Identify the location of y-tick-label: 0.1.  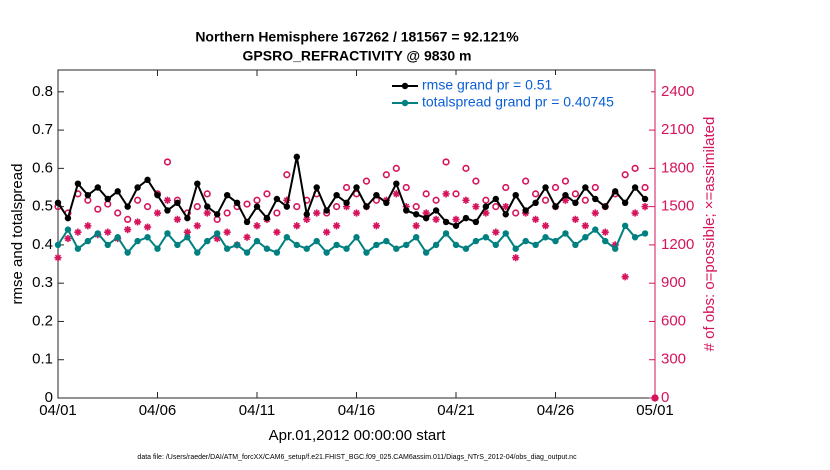
(42, 359).